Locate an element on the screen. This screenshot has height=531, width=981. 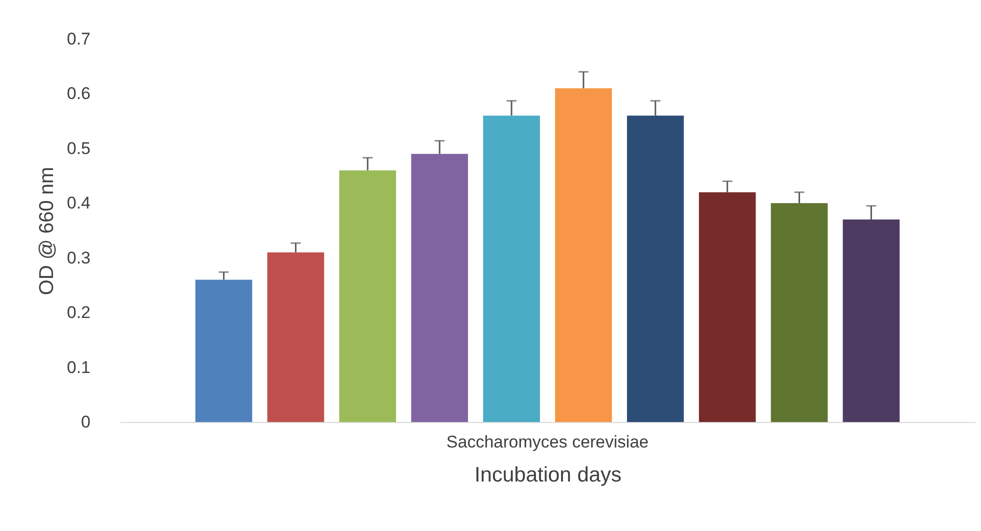
y-tick-label: 0.4 is located at coordinates (78, 203).